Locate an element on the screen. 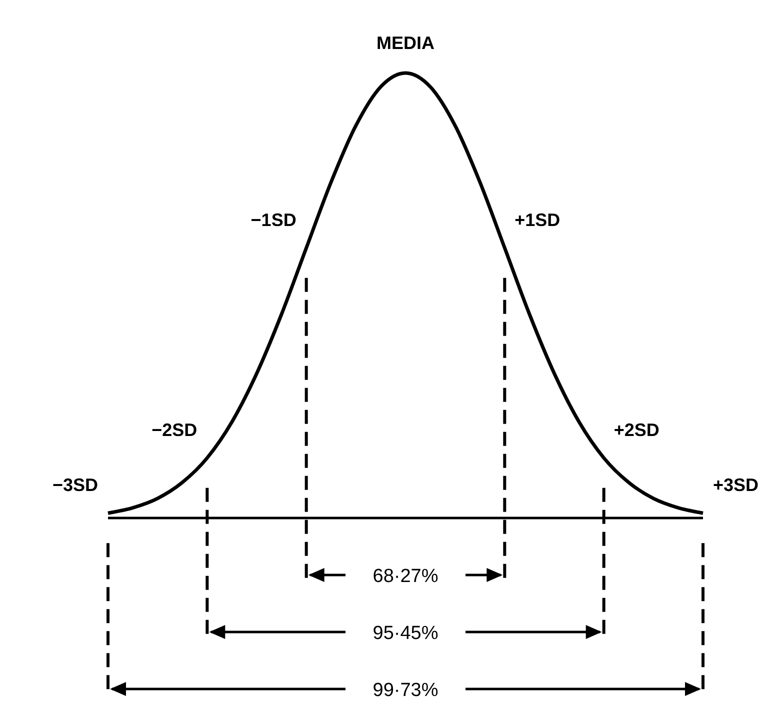 The width and height of the screenshot is (778, 721). text: 95·45% is located at coordinates (405, 633).